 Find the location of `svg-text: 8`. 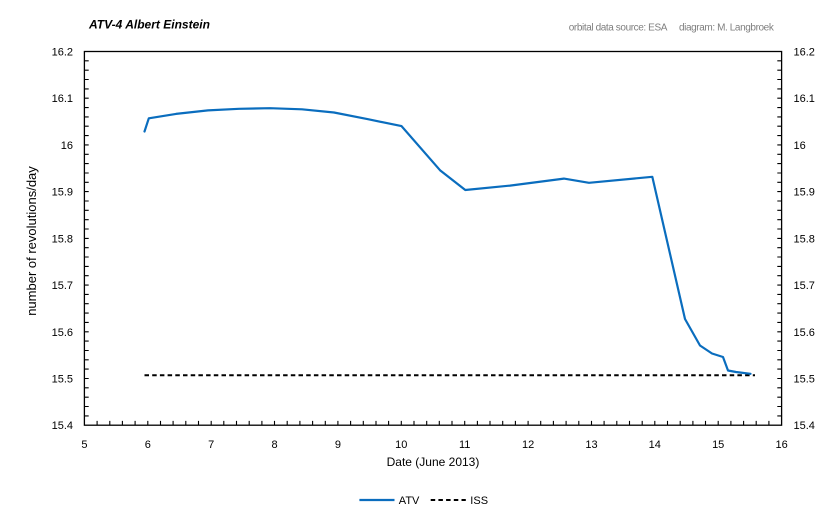

svg-text: 8 is located at coordinates (274, 445).